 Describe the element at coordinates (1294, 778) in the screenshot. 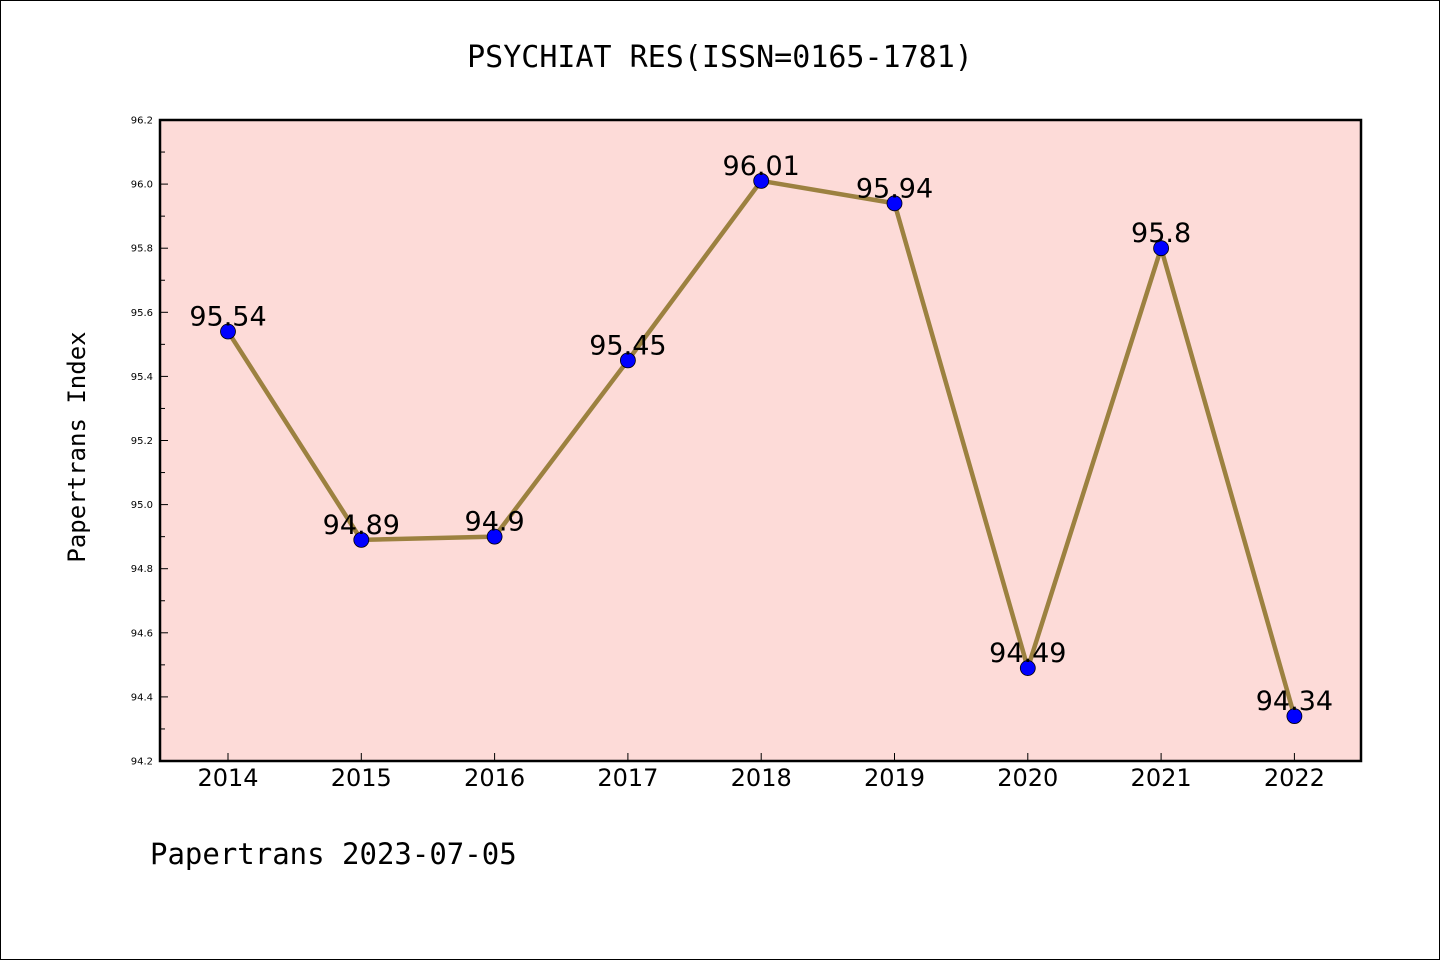

I see `x-tick-label: 2022` at that location.